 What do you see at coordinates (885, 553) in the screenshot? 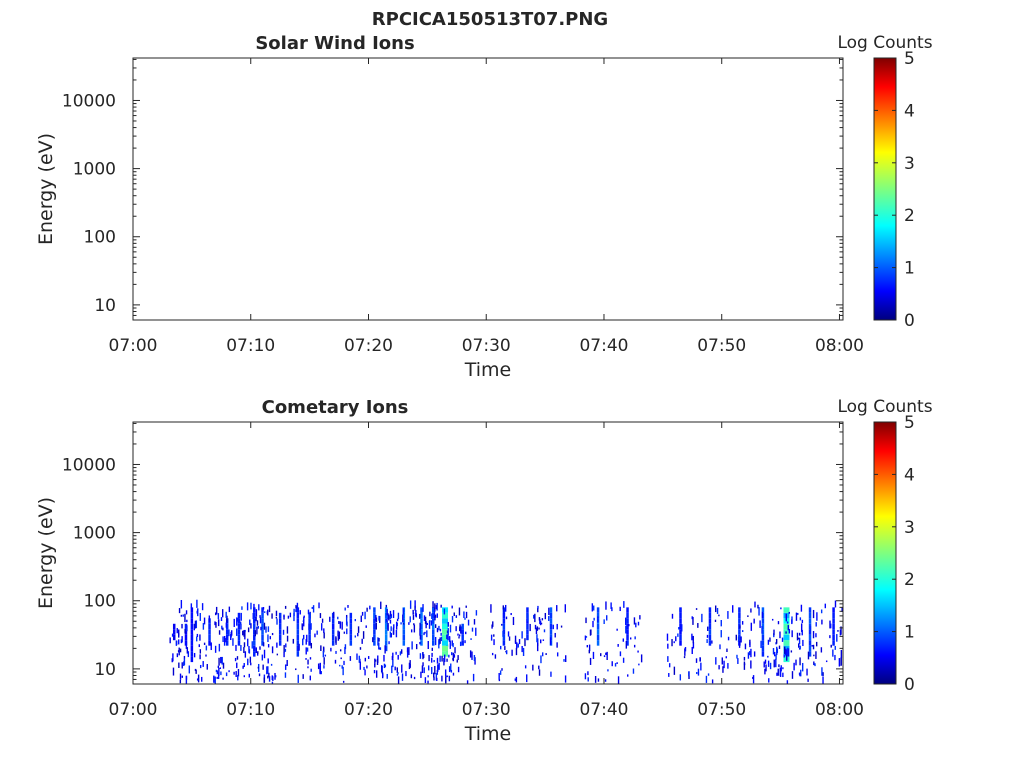
I see `colorbar-gradient` at bounding box center [885, 553].